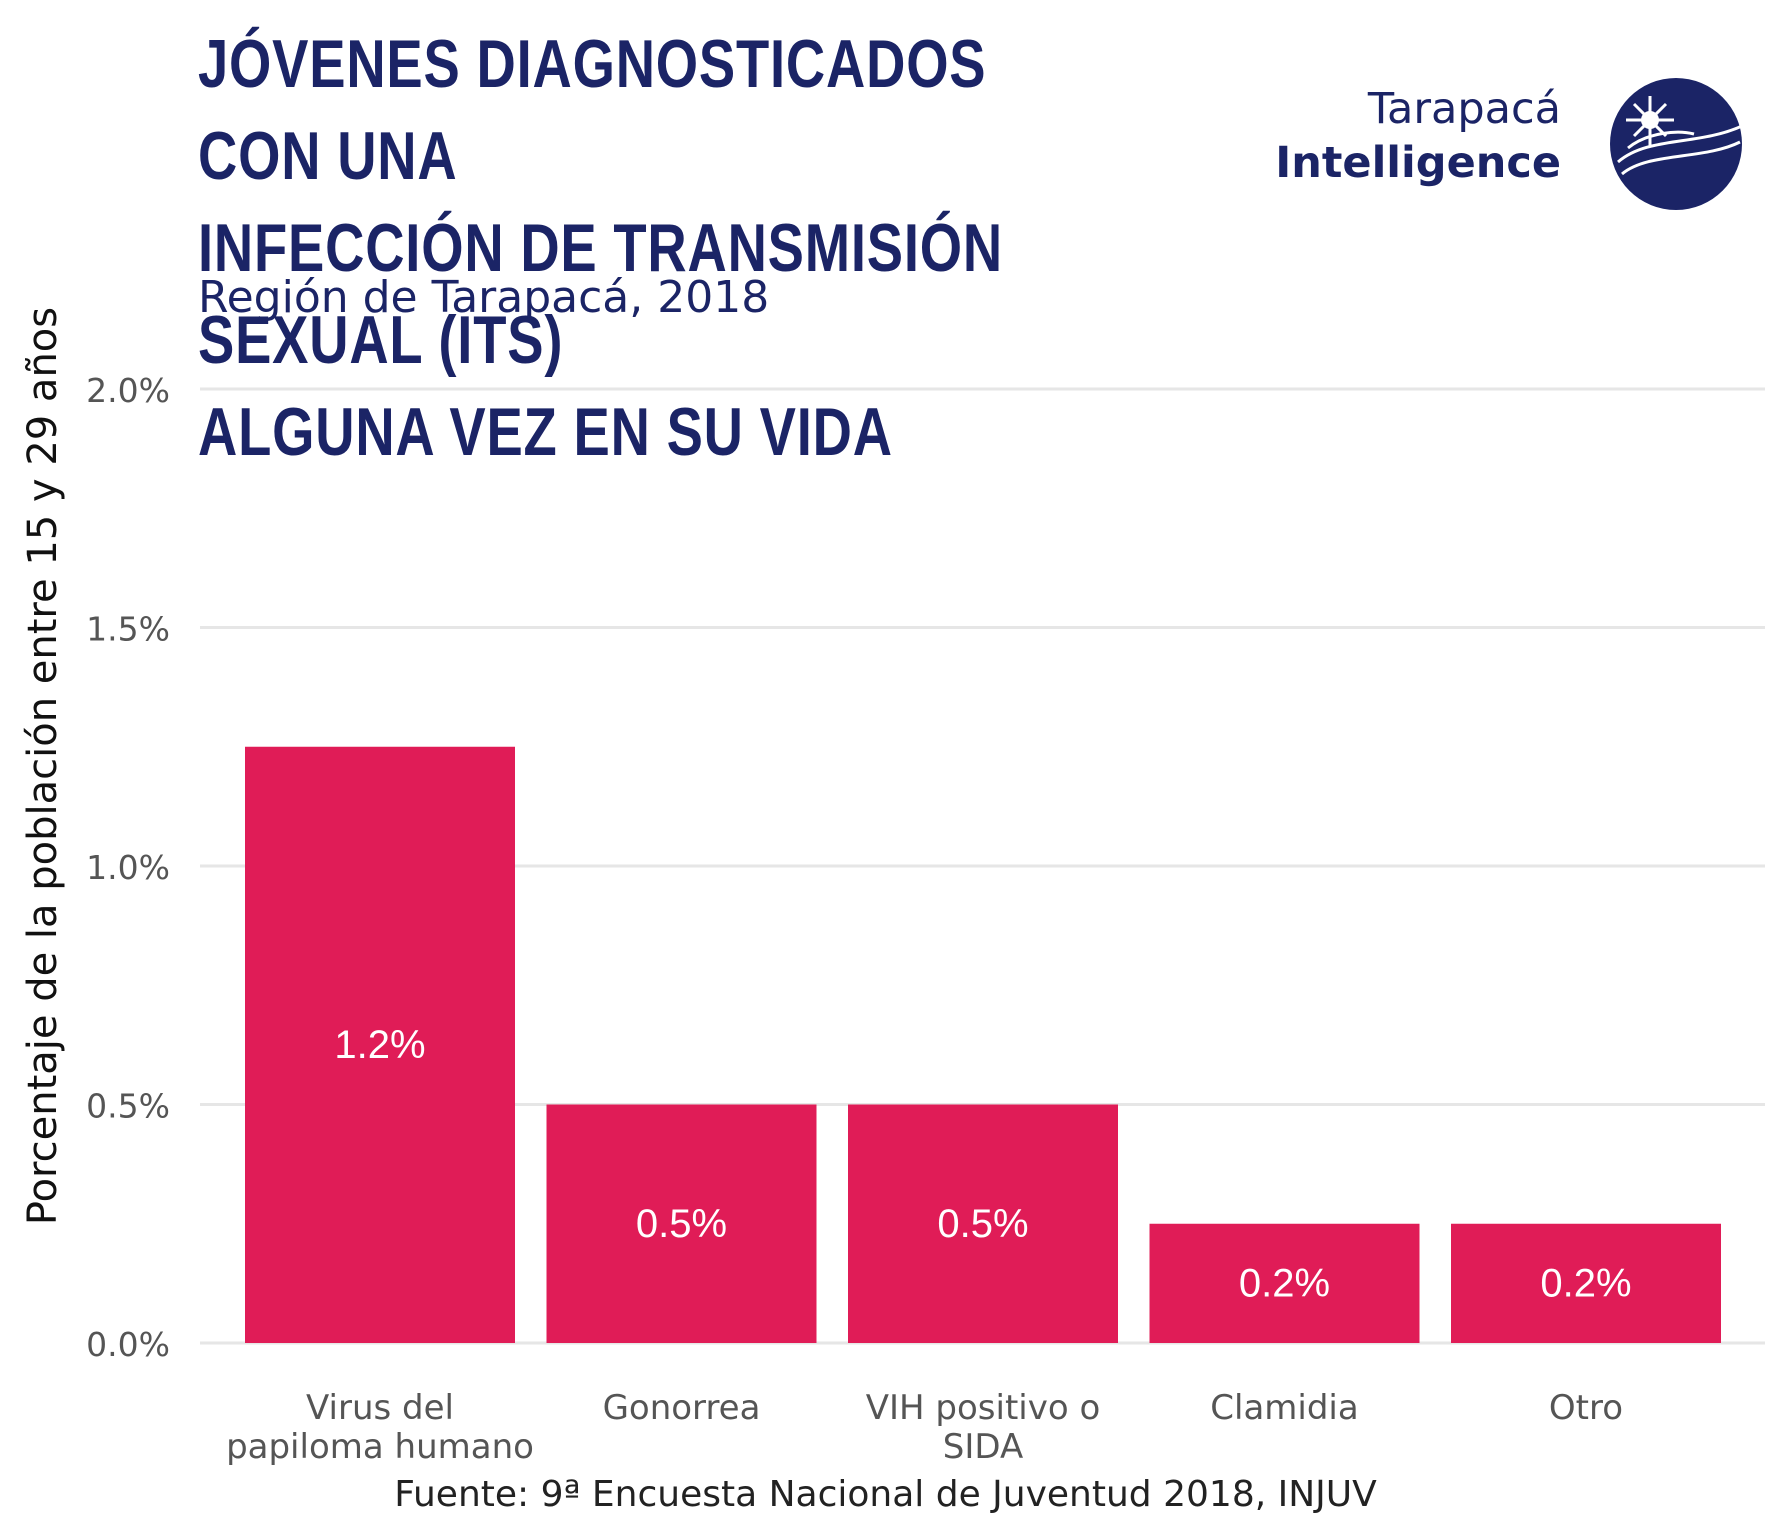  What do you see at coordinates (128, 867) in the screenshot?
I see `y-tick-label: 1.0%` at bounding box center [128, 867].